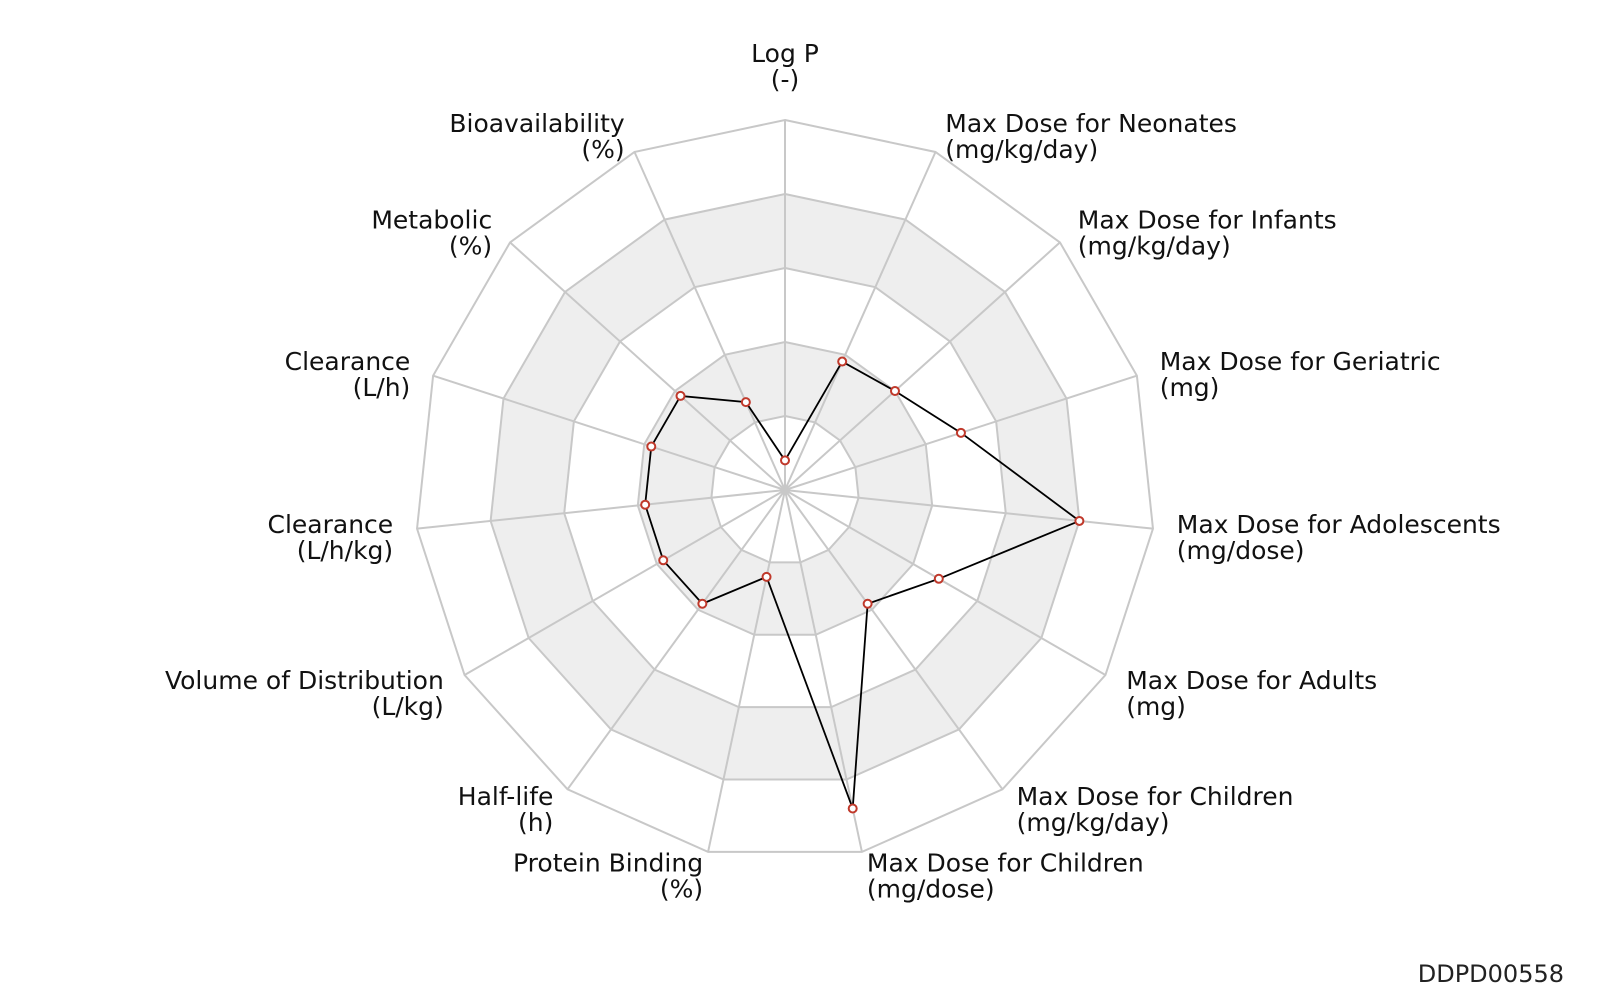 This screenshot has width=1600, height=1000. What do you see at coordinates (1300, 361) in the screenshot?
I see `axis-label-3: Max Dose for Geriatric` at bounding box center [1300, 361].